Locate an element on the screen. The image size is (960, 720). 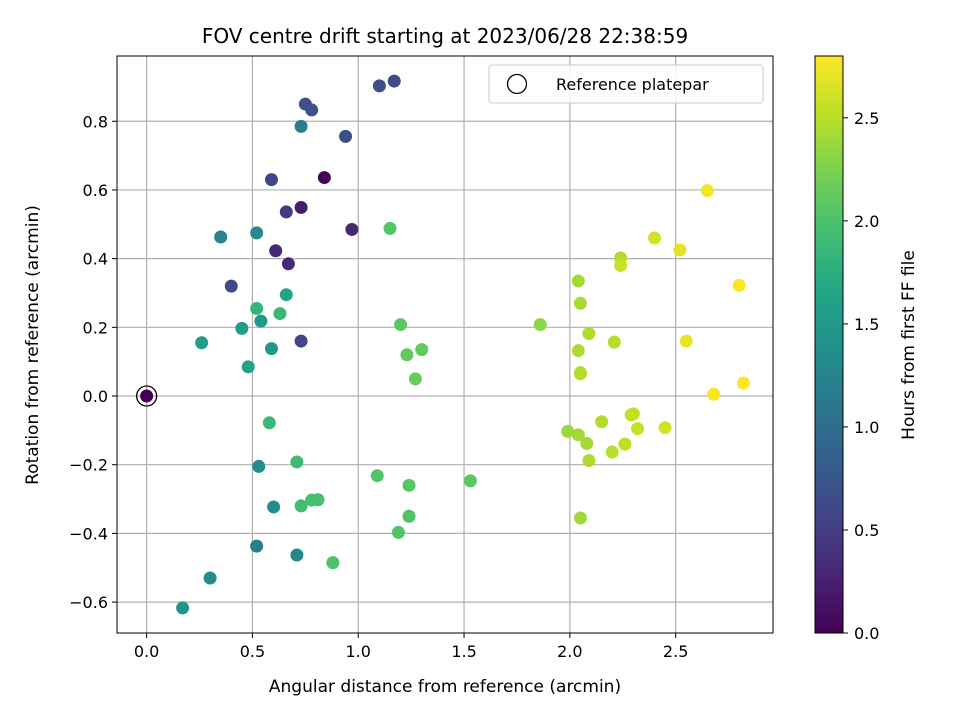
colorbar-tick-label: 0.0 is located at coordinates (866, 633).